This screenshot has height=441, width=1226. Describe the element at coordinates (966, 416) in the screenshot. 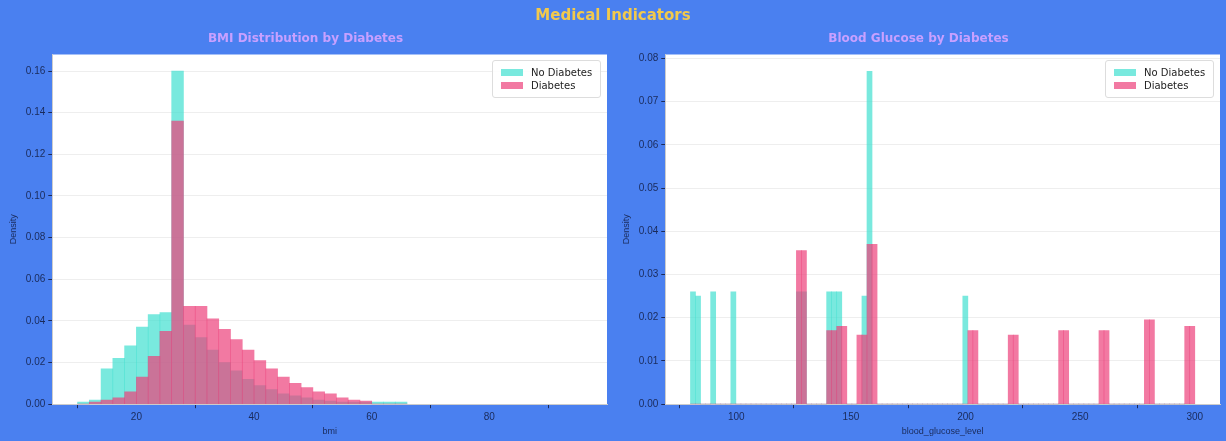

I see `x-tick-label: 200` at that location.